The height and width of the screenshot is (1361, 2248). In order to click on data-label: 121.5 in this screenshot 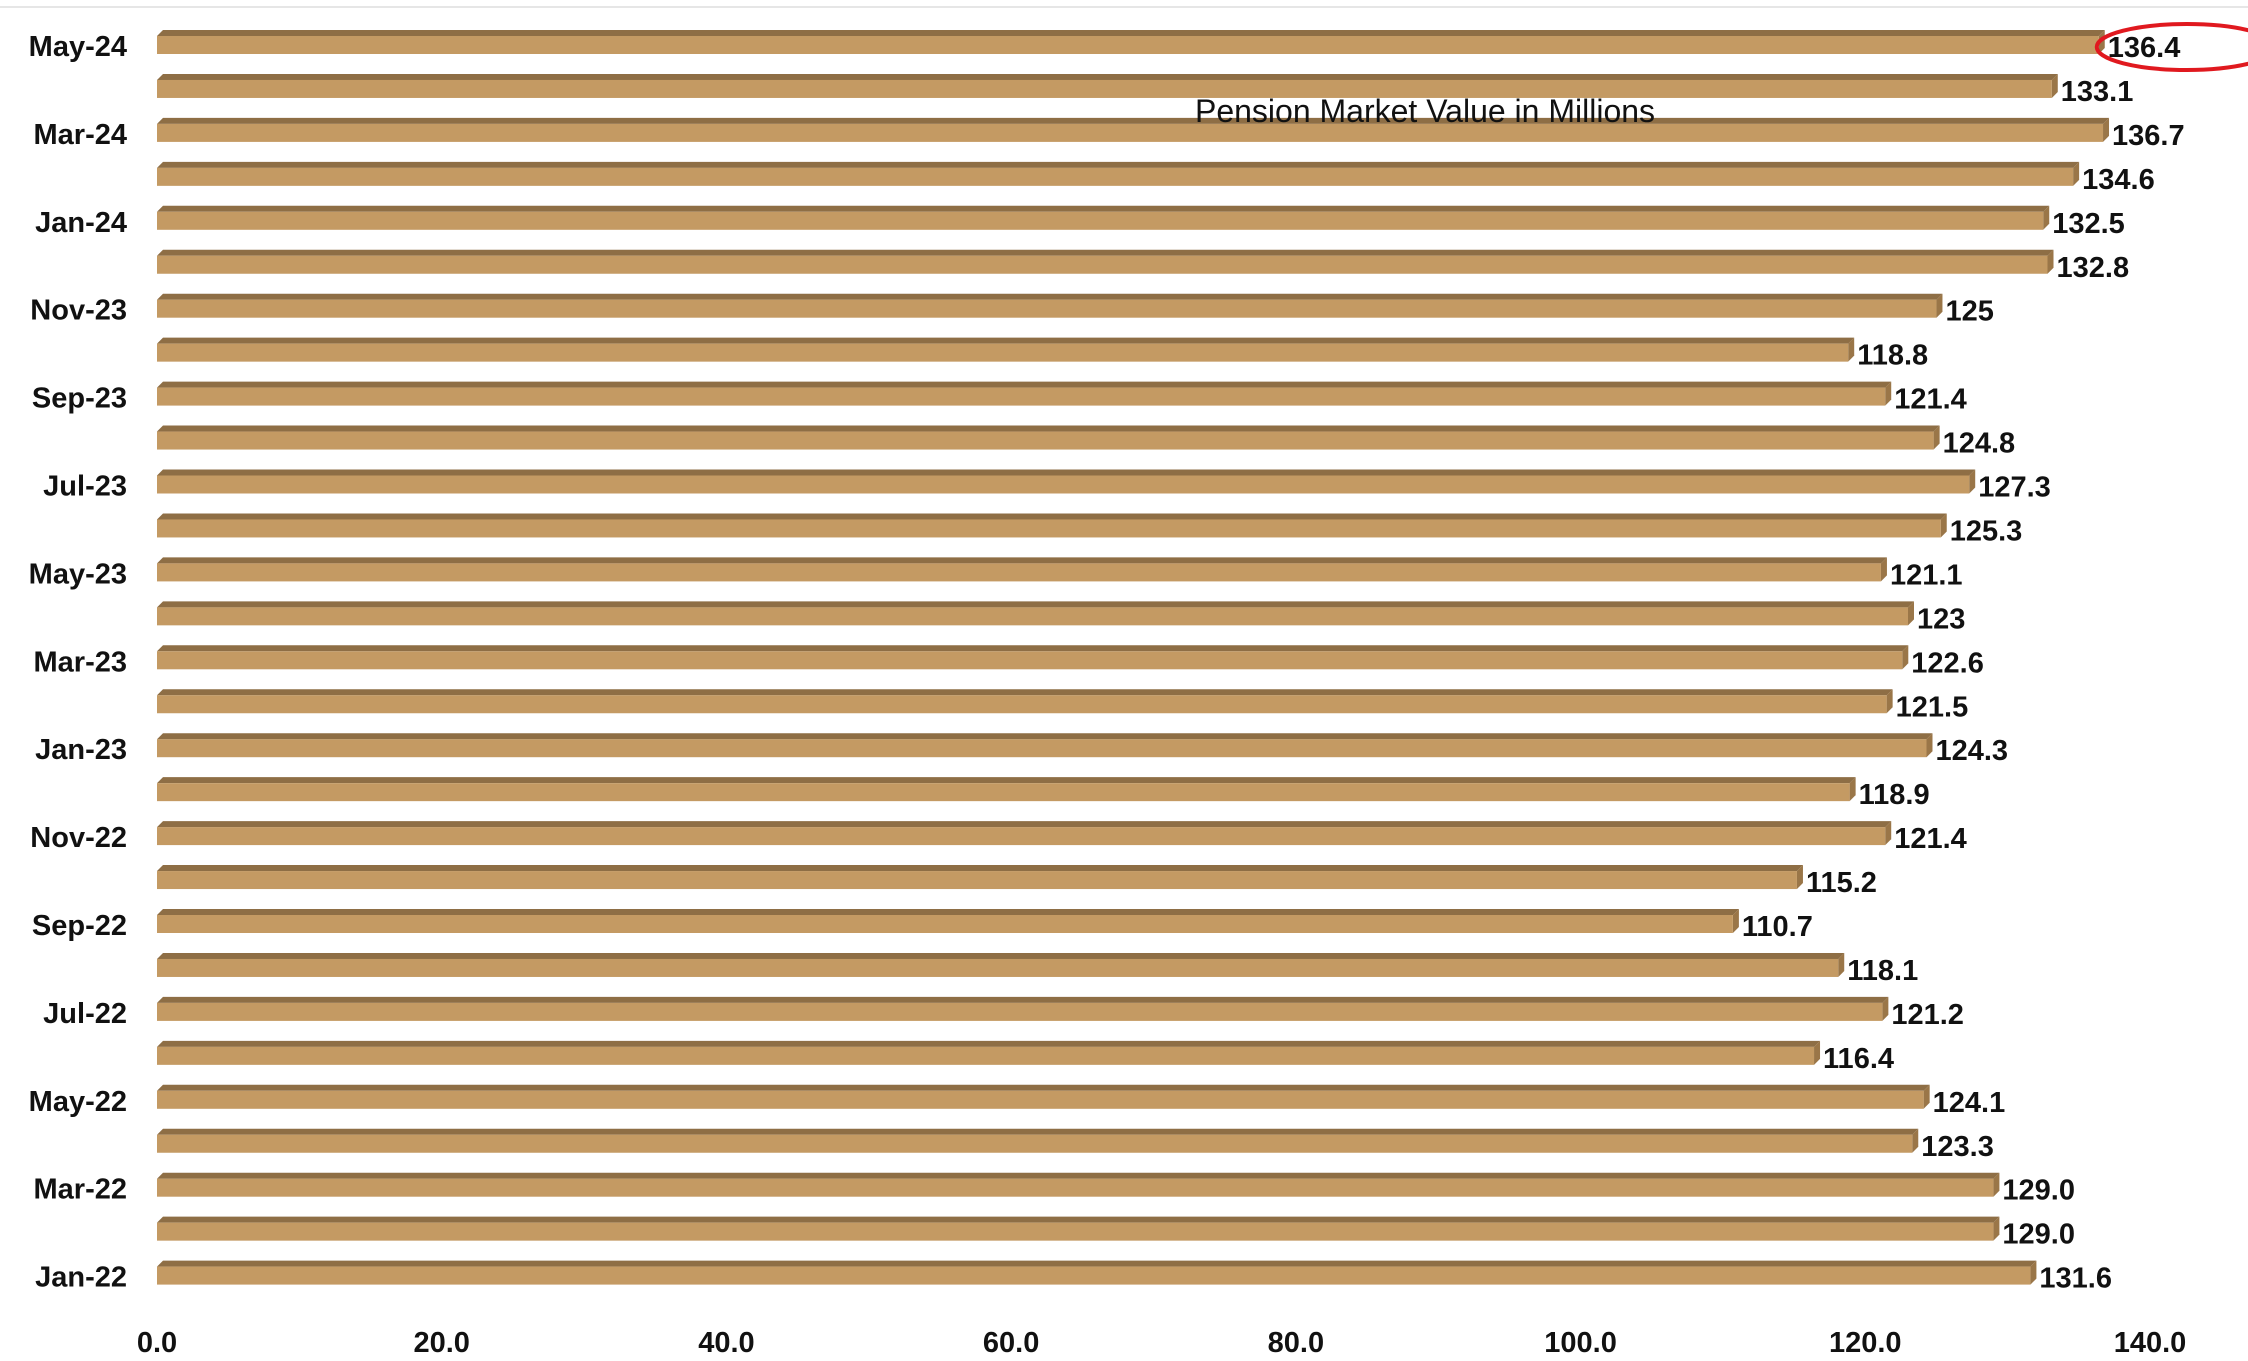, I will do `click(1932, 707)`.